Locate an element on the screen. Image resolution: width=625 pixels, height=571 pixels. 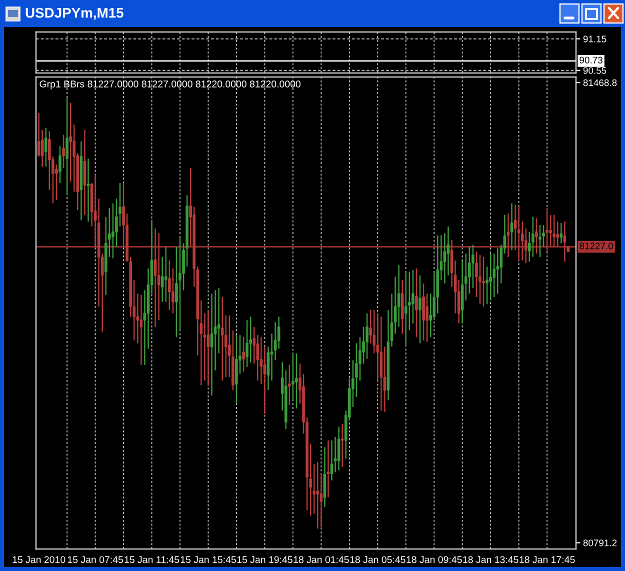
x-tick-label: 15 Jan 19:45 is located at coordinates (264, 560).